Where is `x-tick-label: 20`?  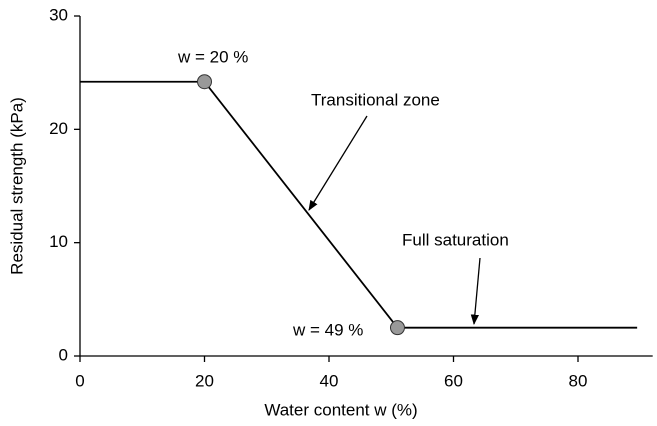 x-tick-label: 20 is located at coordinates (204, 380).